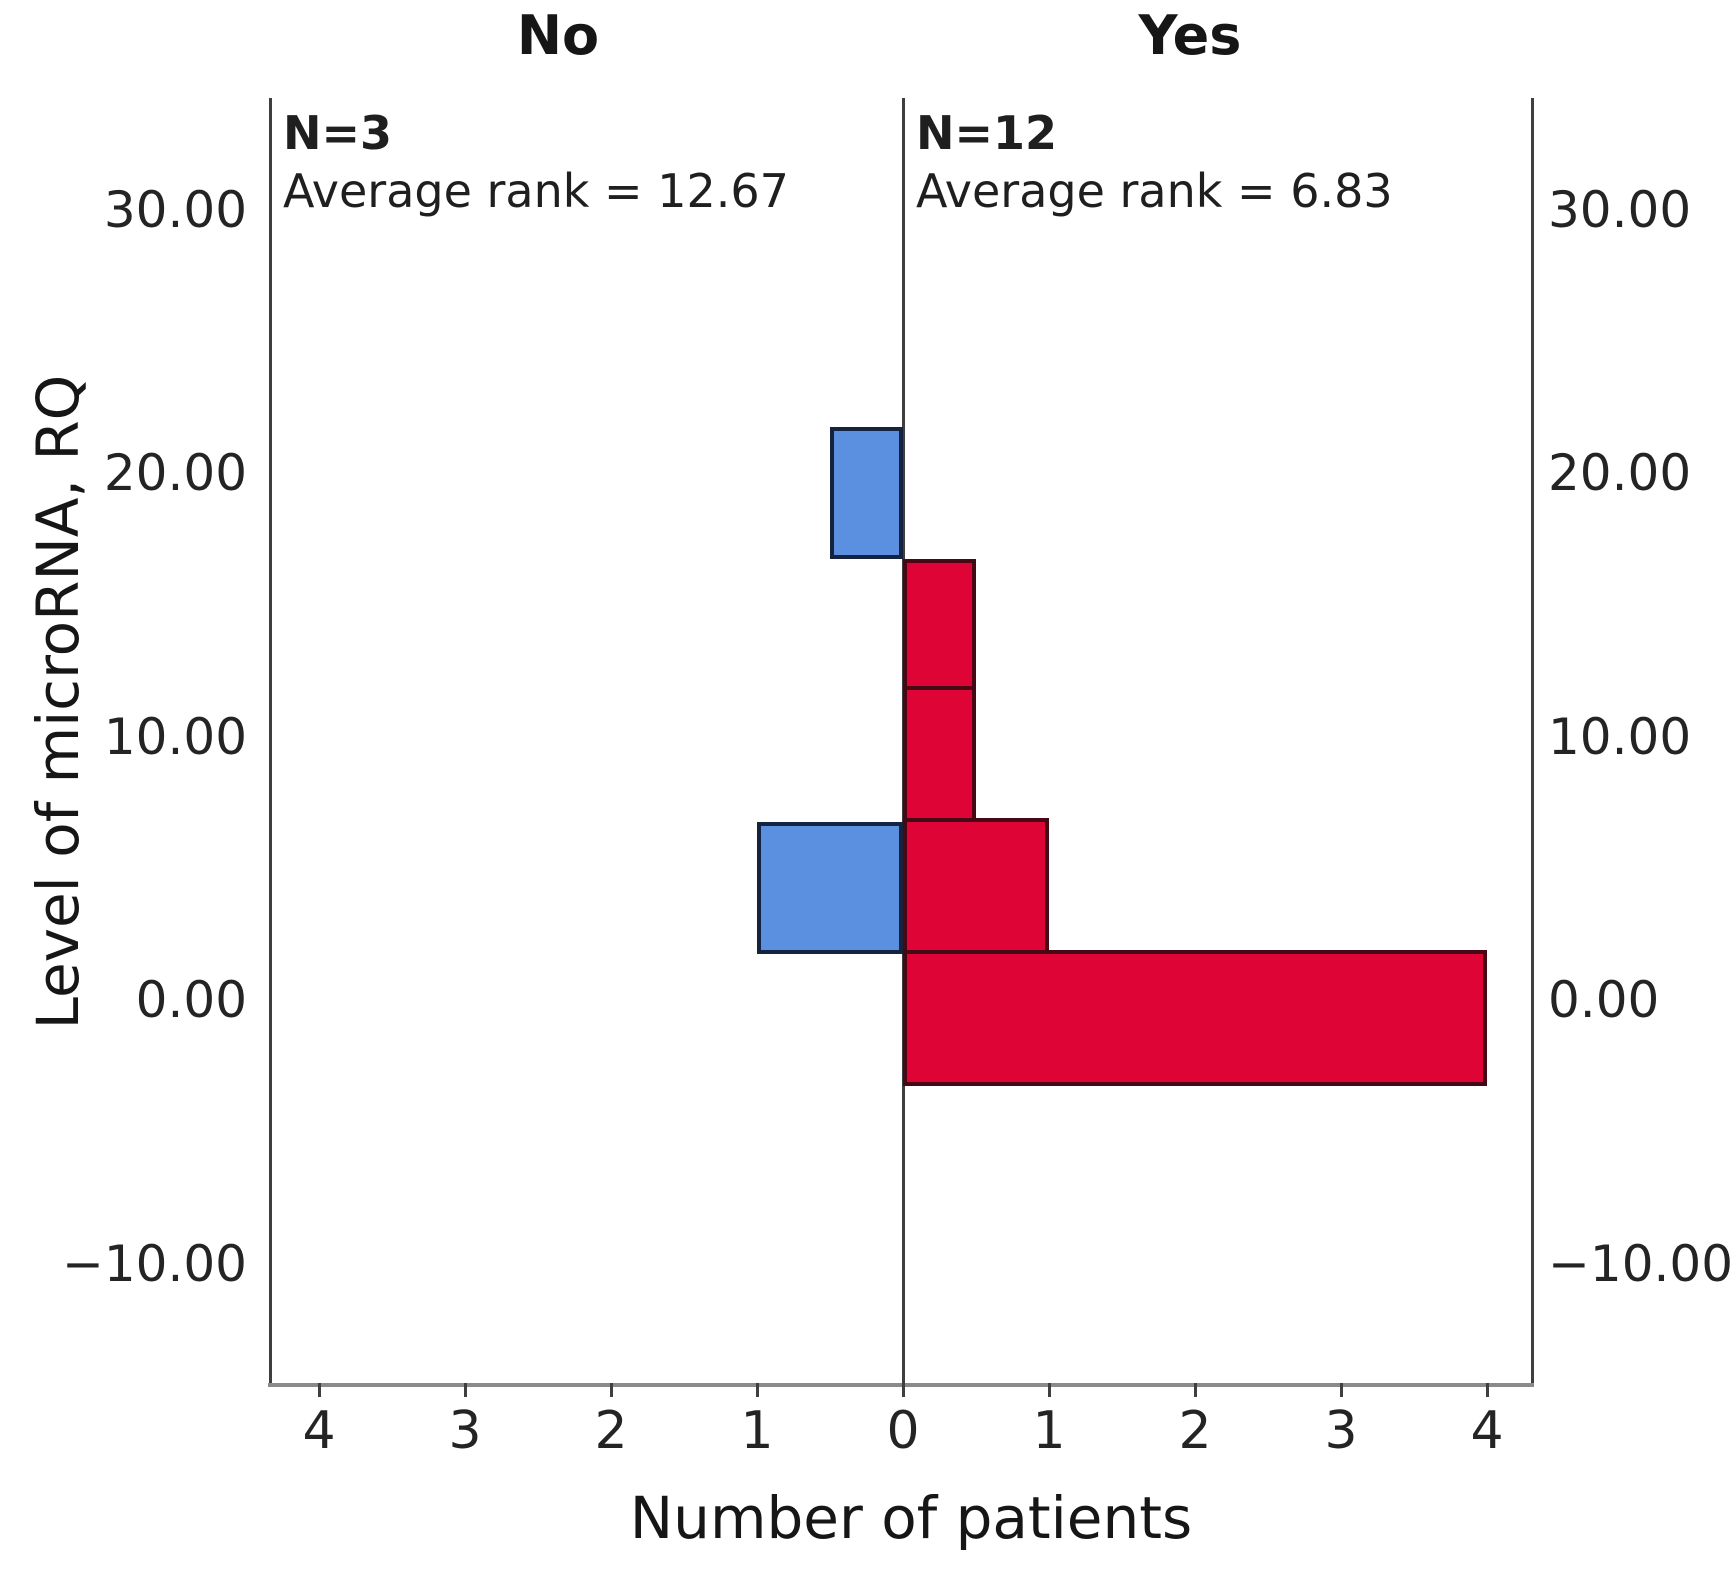 Image resolution: width=1732 pixels, height=1596 pixels. I want to click on y-axis-tick-label-right: 10.00, so click(1620, 736).